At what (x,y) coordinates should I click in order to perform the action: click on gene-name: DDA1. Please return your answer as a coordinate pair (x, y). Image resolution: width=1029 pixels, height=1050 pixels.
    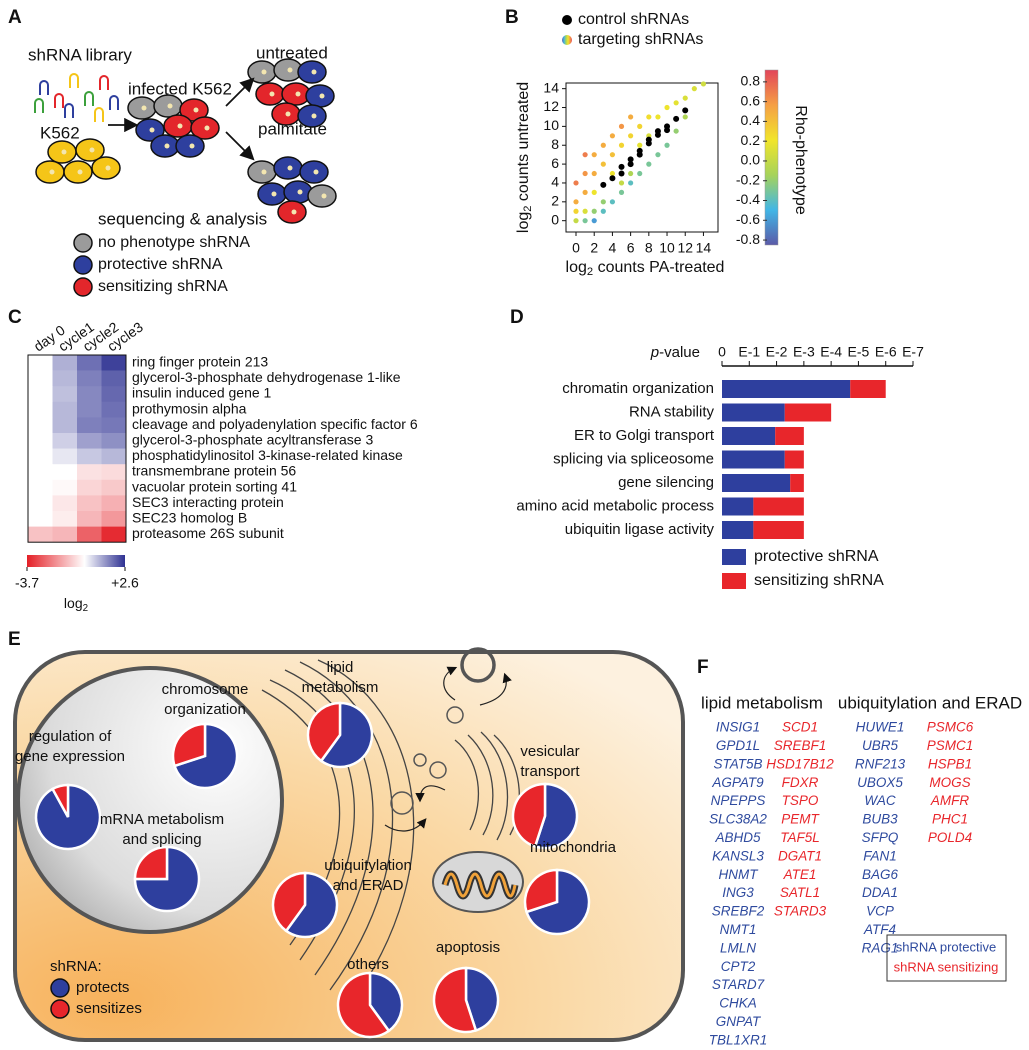
    Looking at the image, I should click on (880, 892).